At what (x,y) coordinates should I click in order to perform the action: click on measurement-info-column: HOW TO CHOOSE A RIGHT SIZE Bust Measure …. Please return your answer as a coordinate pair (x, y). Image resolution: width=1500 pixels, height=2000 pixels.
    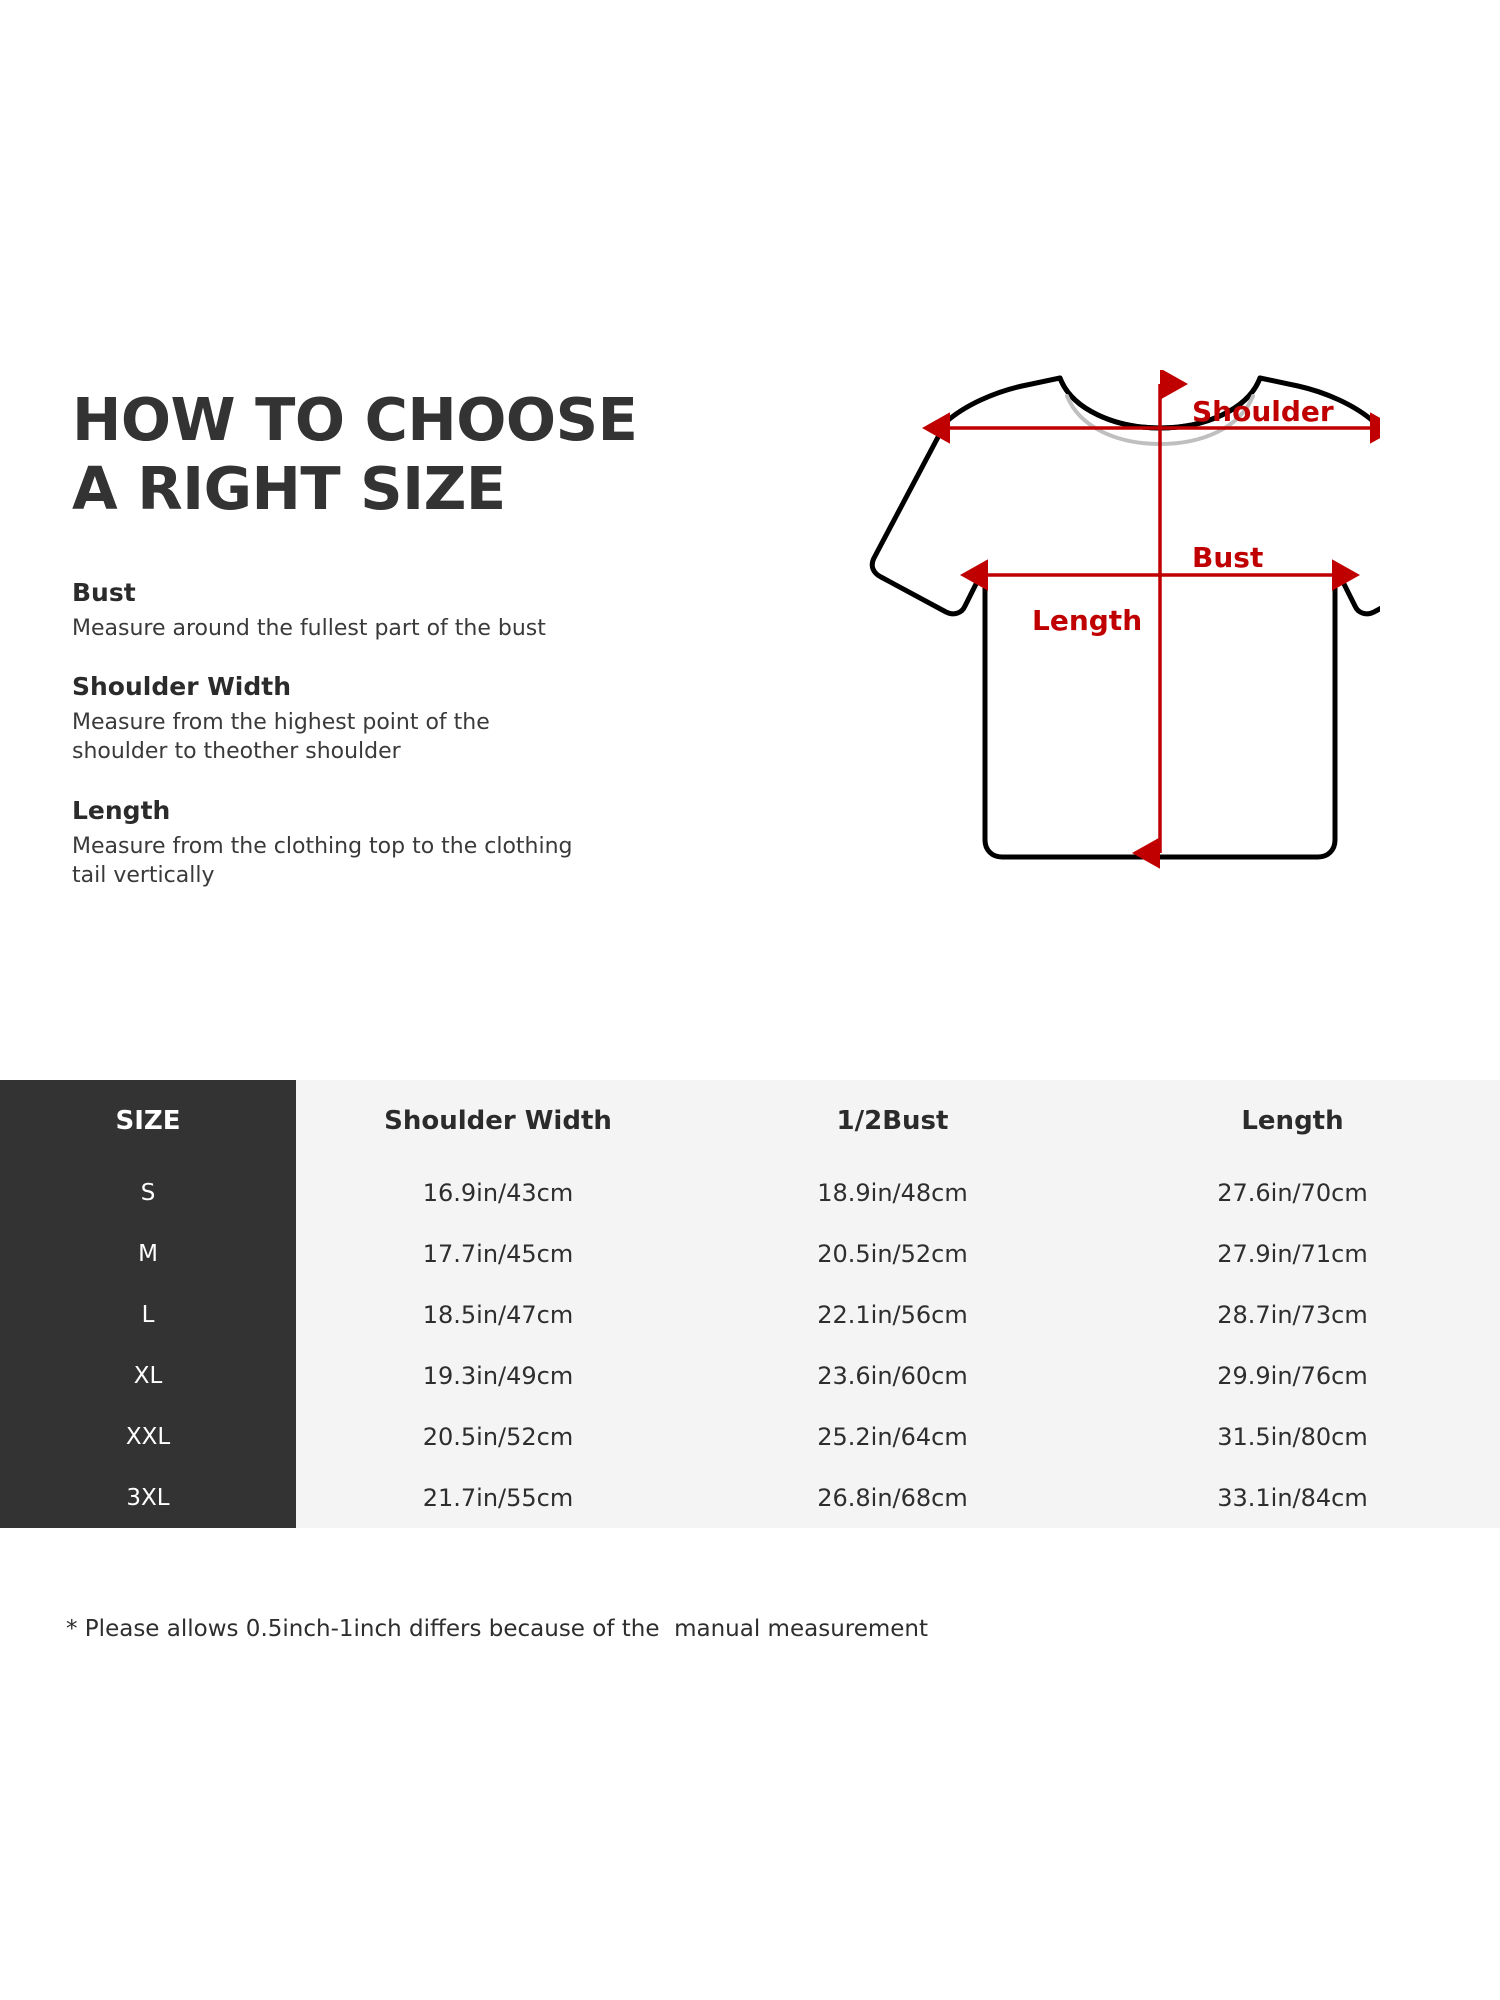
    Looking at the image, I should click on (362, 638).